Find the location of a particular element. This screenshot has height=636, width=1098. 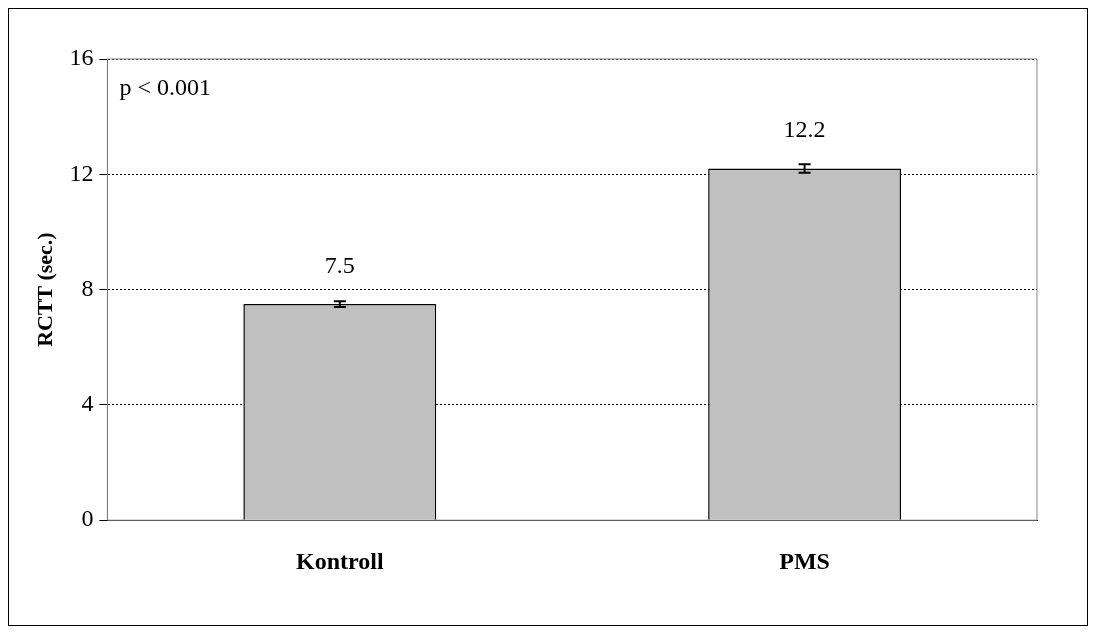

y-tick-label: 8 is located at coordinates (87, 287).